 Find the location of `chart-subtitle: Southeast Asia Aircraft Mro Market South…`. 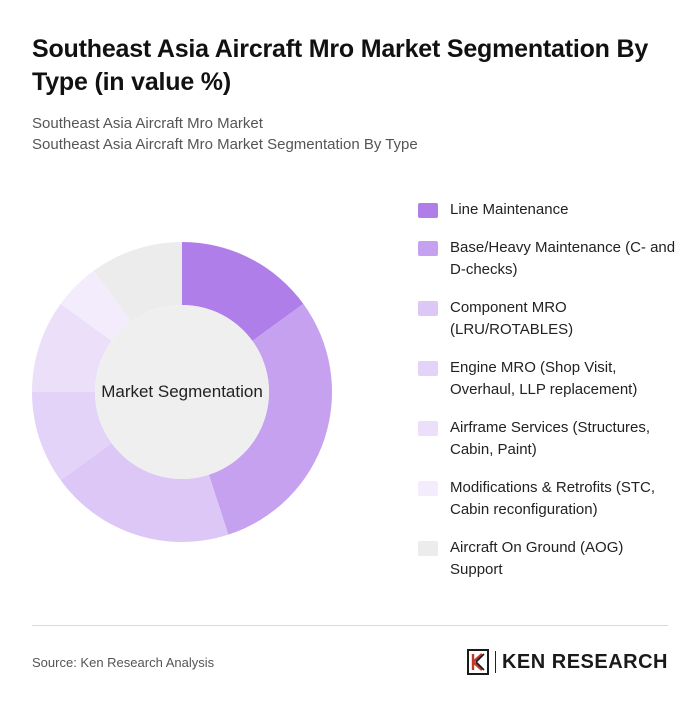

chart-subtitle: Southeast Asia Aircraft Mro Market South… is located at coordinates (352, 134).